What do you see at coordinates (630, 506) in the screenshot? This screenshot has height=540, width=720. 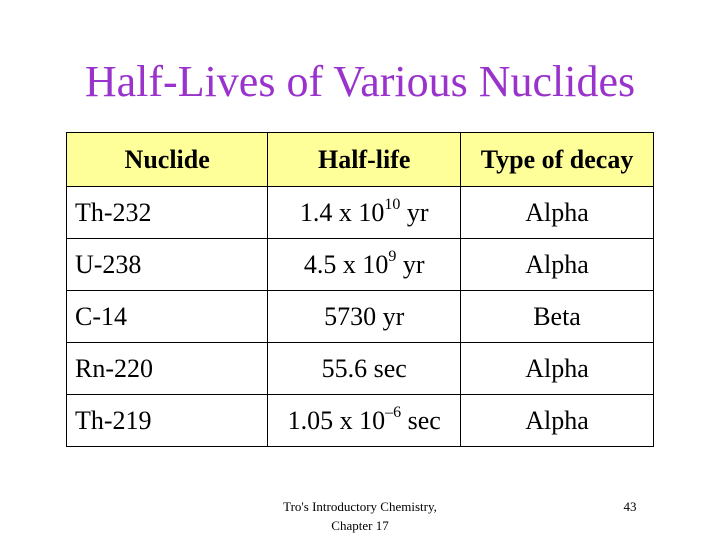 I see `page-number: 43` at bounding box center [630, 506].